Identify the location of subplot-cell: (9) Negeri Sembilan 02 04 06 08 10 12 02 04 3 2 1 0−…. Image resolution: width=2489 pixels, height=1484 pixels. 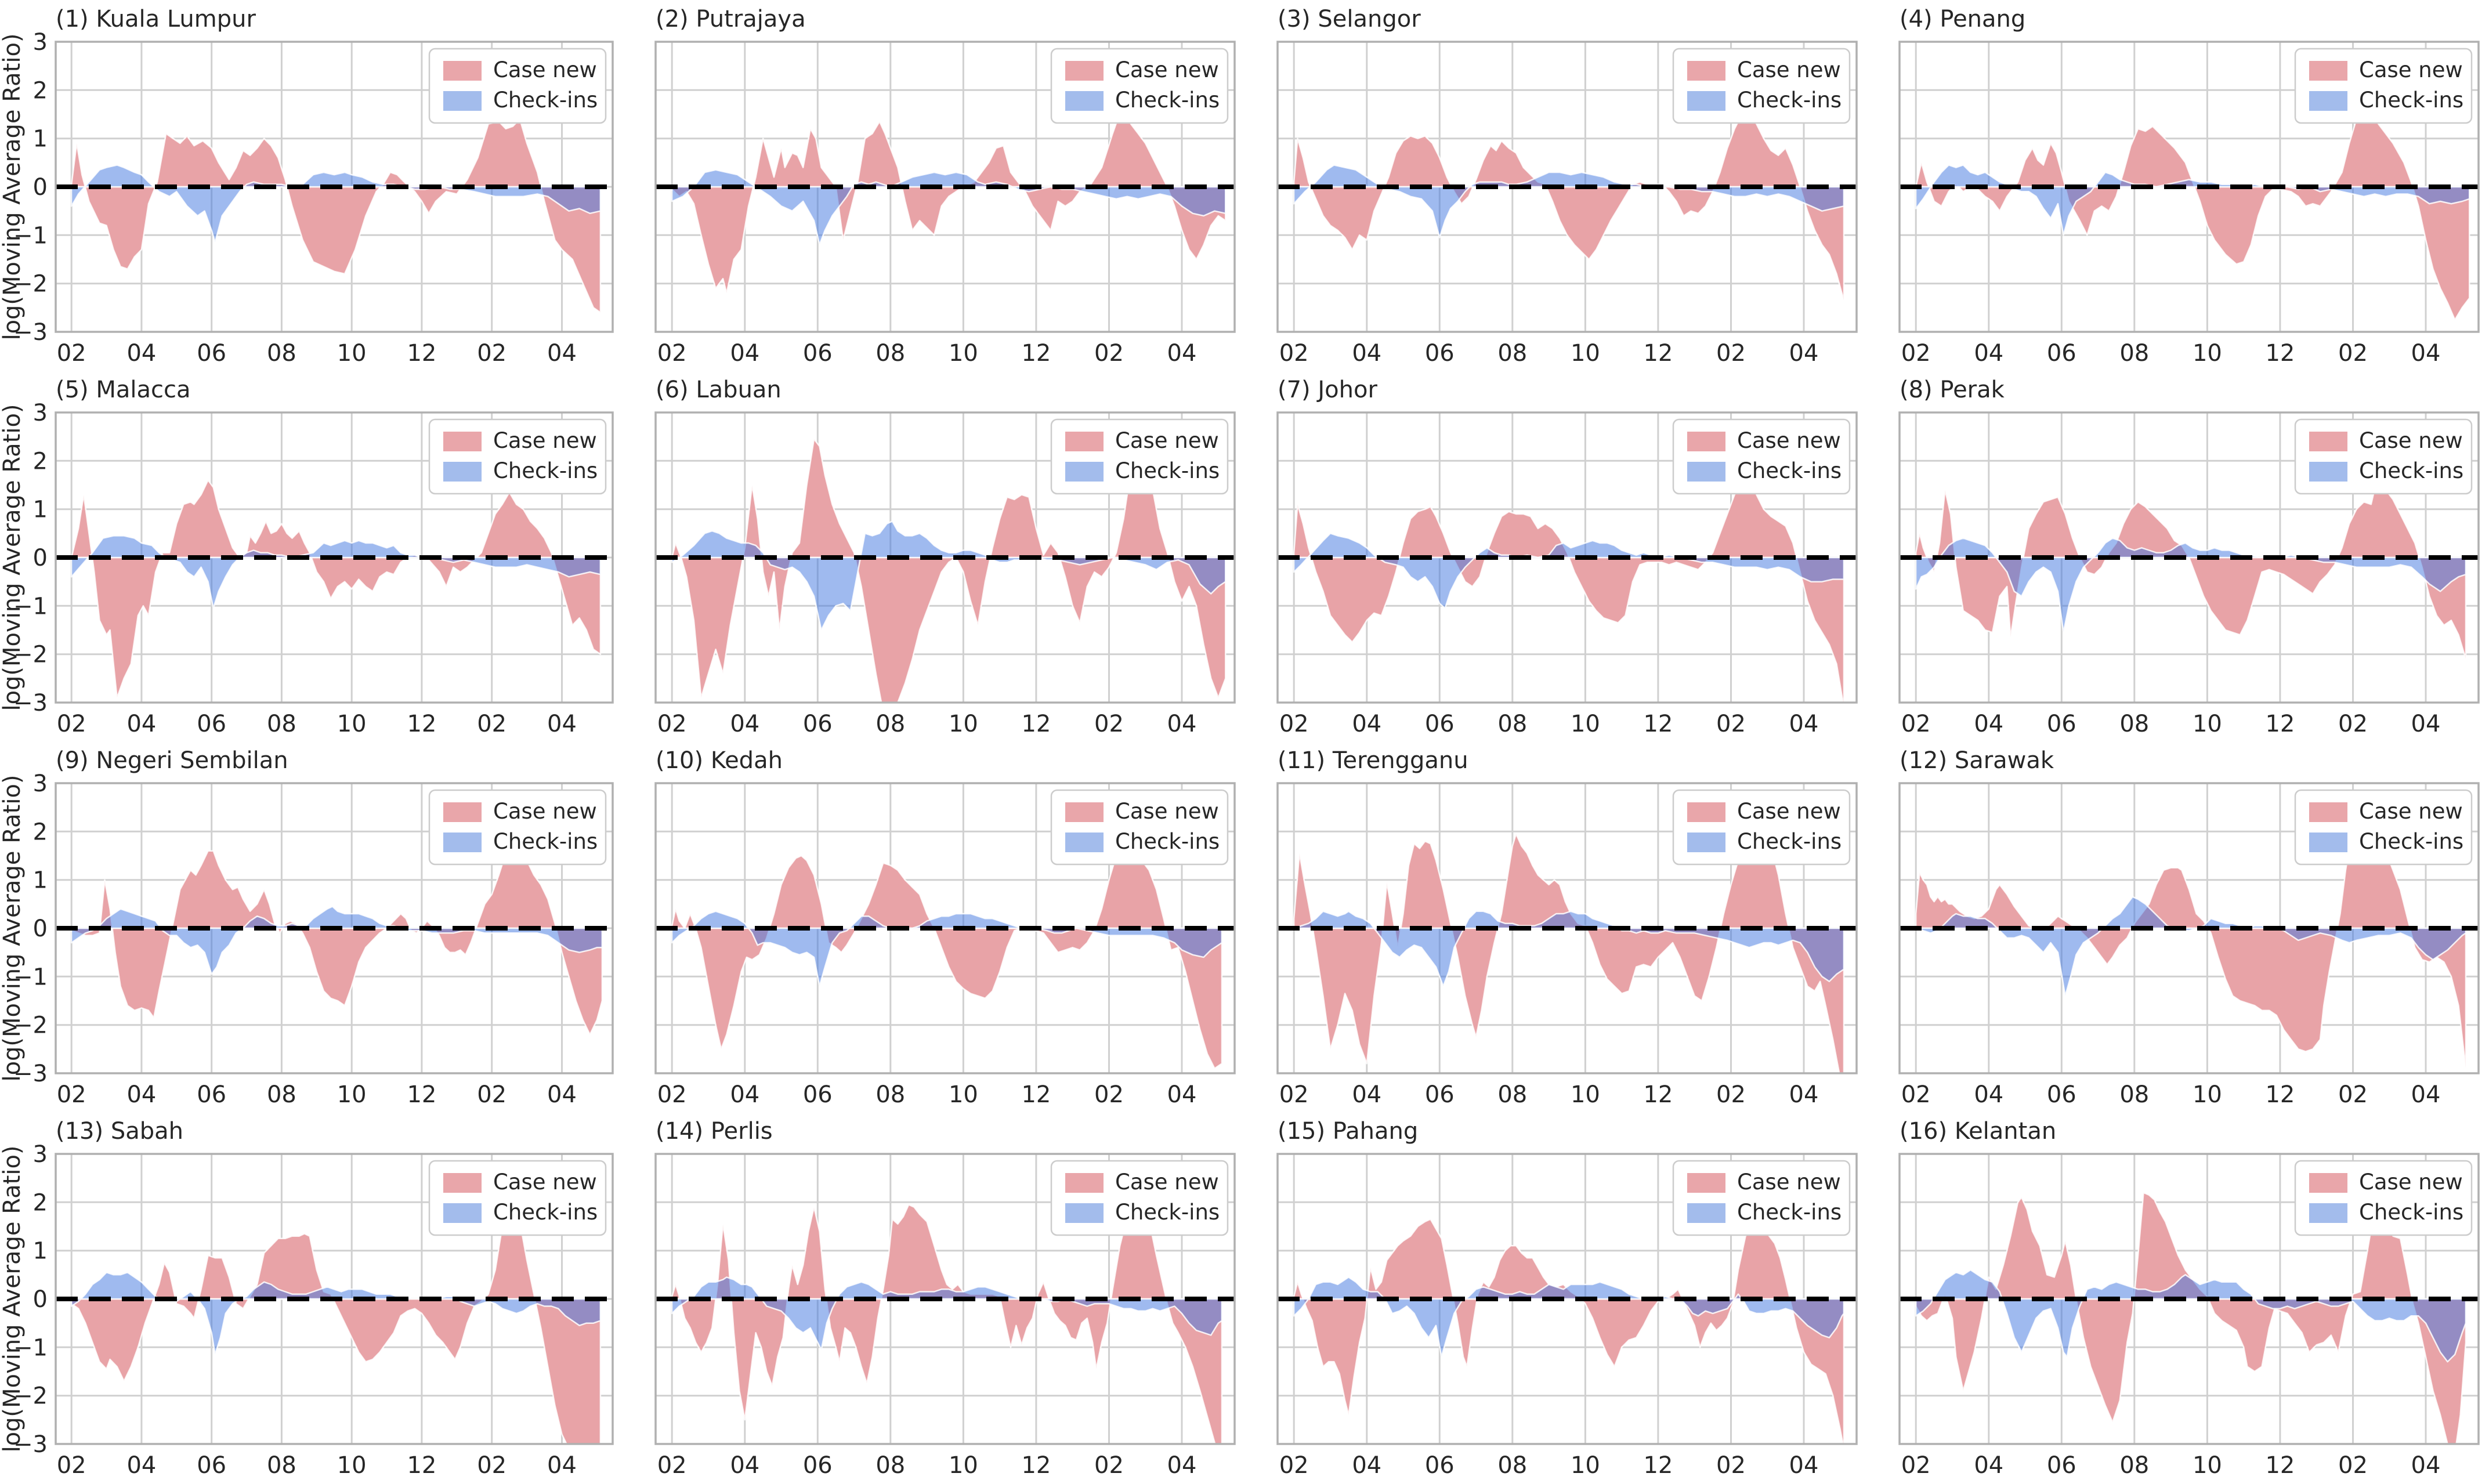
(311, 927).